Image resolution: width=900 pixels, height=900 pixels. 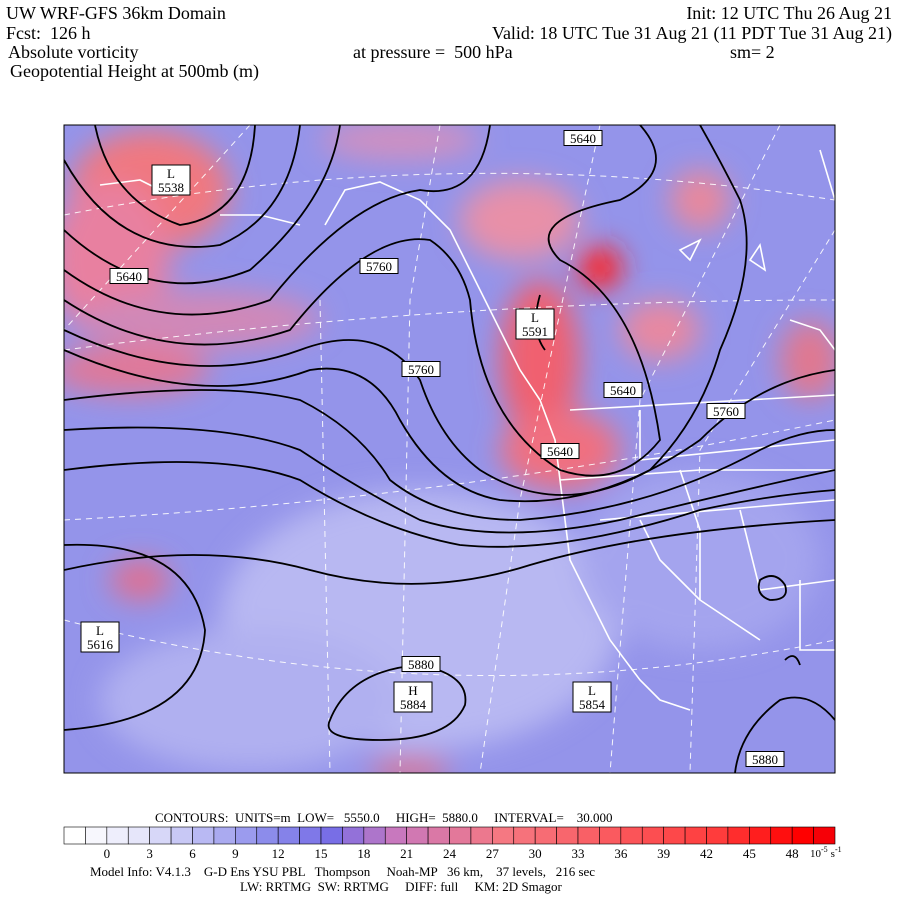 What do you see at coordinates (450, 853) in the screenshot?
I see `colorbar-tick-label: 24` at bounding box center [450, 853].